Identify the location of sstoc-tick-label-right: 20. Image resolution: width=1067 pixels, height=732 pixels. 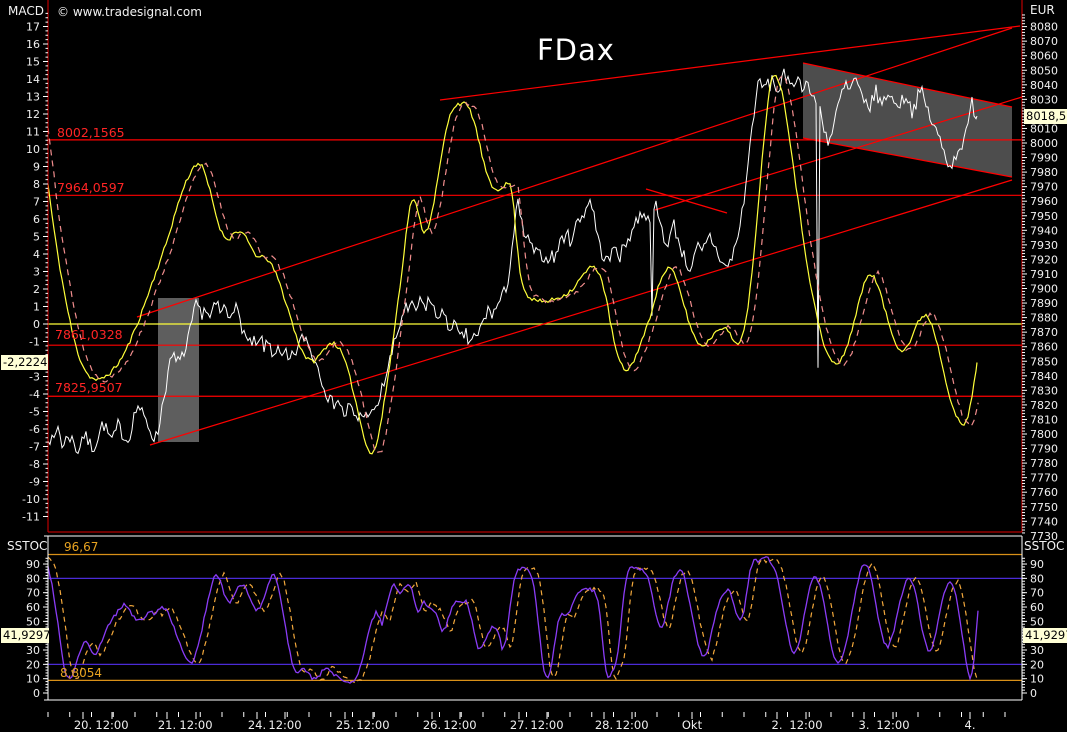
(1037, 664).